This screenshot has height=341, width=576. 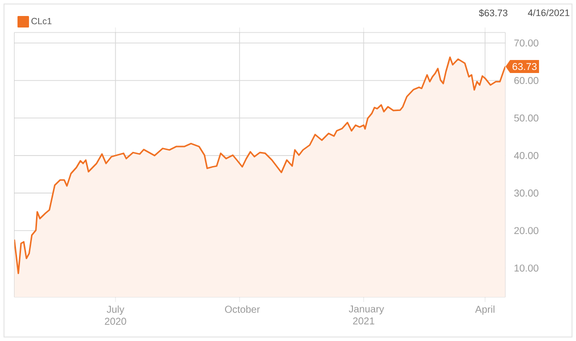 What do you see at coordinates (549, 12) in the screenshot?
I see `text: 4/16/2021` at bounding box center [549, 12].